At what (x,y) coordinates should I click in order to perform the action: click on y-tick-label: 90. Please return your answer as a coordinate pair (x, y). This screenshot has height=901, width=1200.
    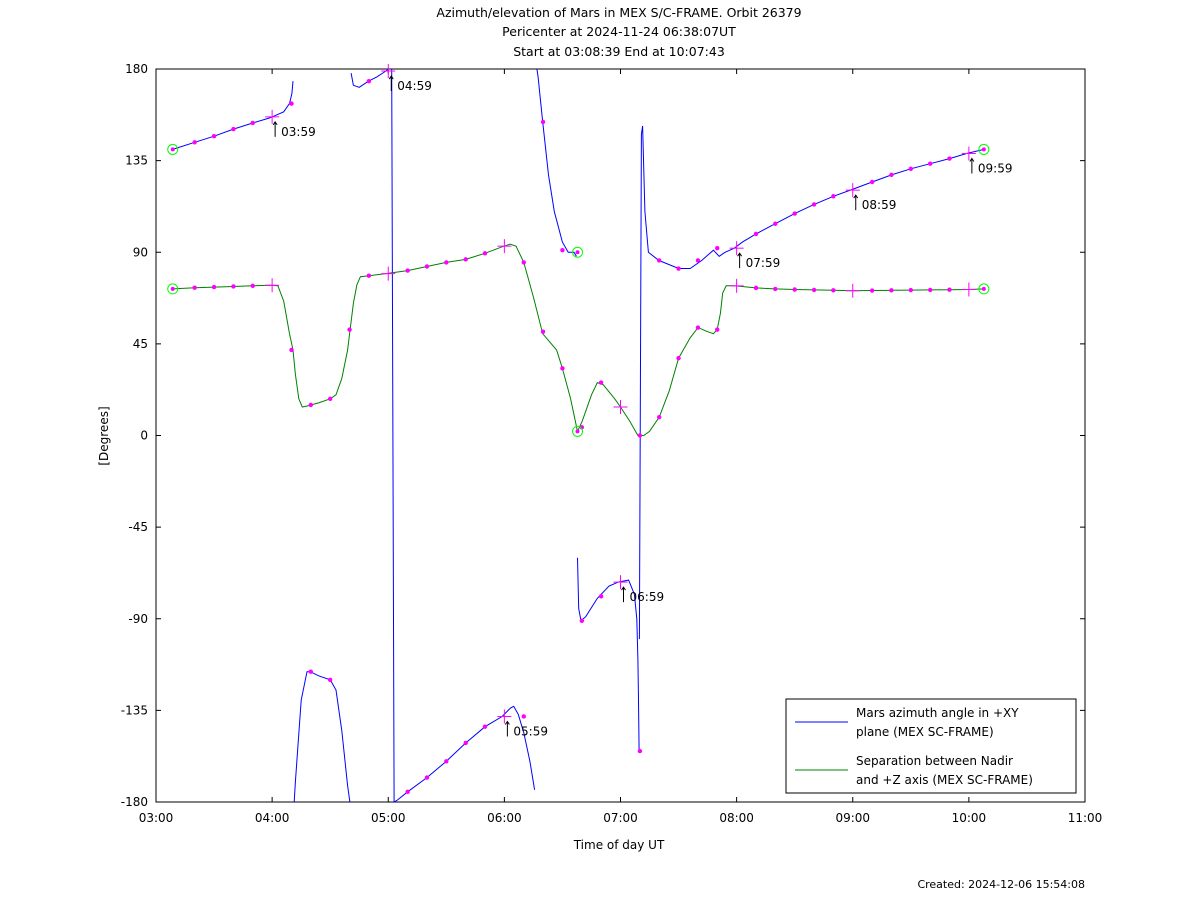
    Looking at the image, I should click on (140, 252).